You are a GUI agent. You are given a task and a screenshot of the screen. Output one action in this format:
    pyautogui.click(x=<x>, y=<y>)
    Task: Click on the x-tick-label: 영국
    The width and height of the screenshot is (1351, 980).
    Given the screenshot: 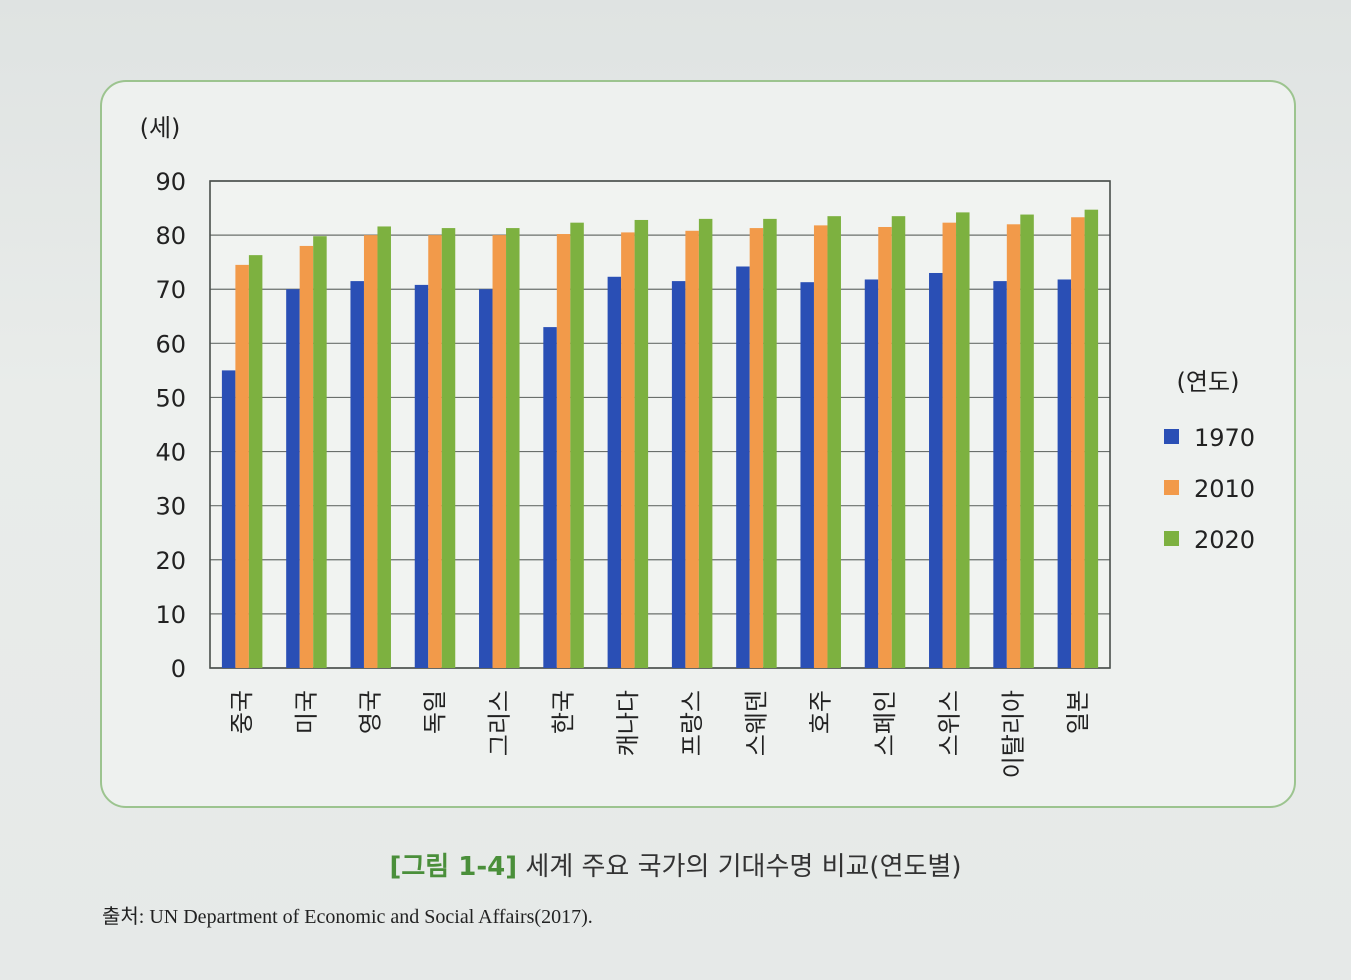 What is the action you would take?
    pyautogui.click(x=371, y=712)
    